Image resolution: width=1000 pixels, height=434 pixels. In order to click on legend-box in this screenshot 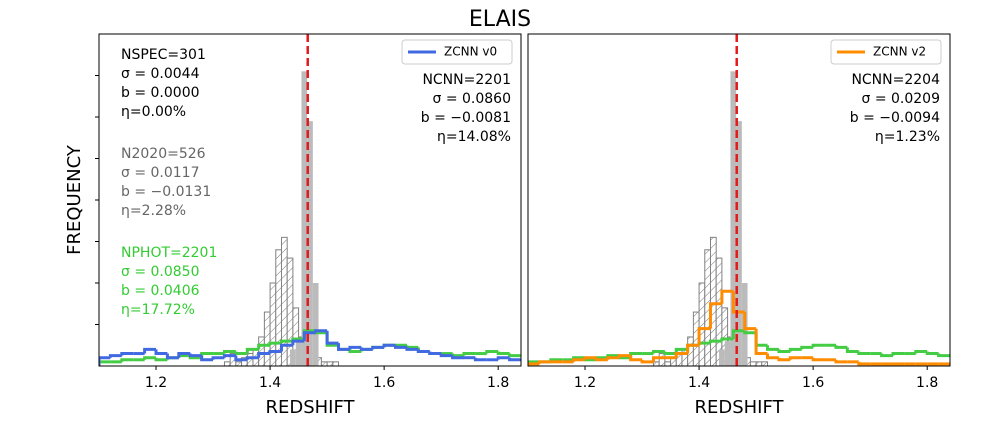, I will do `click(886, 52)`.